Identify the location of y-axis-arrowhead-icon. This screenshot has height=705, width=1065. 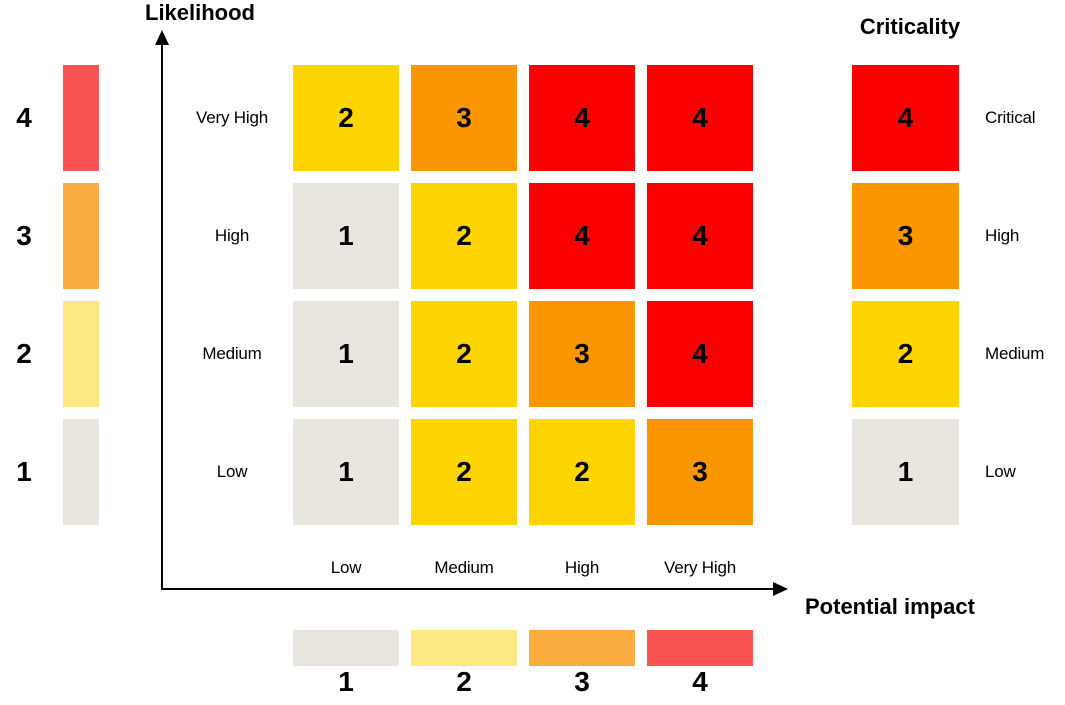
(162, 37).